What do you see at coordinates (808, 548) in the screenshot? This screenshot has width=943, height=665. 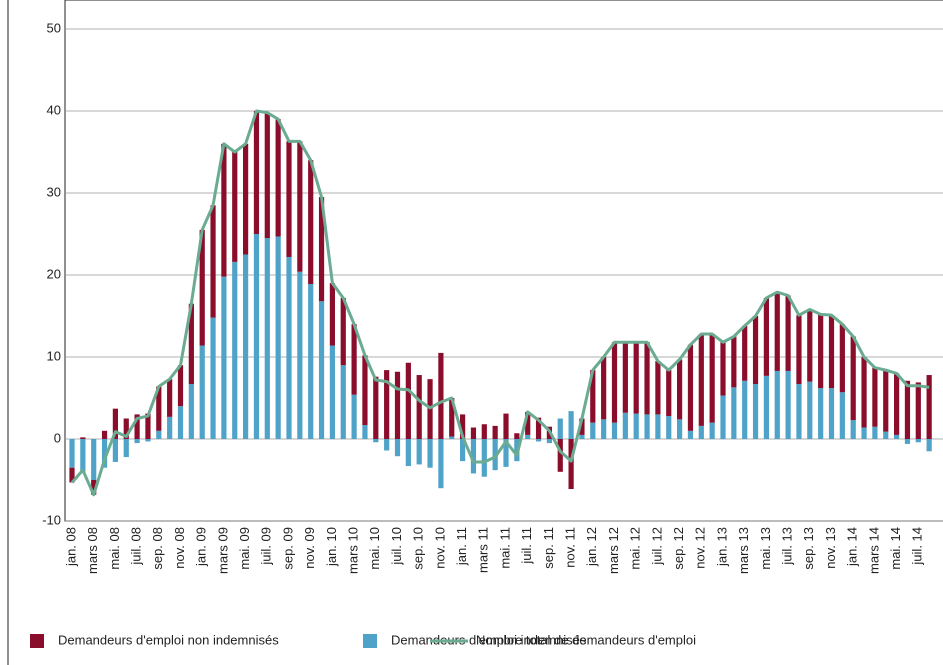 I see `x-tick-label: sep. 13` at bounding box center [808, 548].